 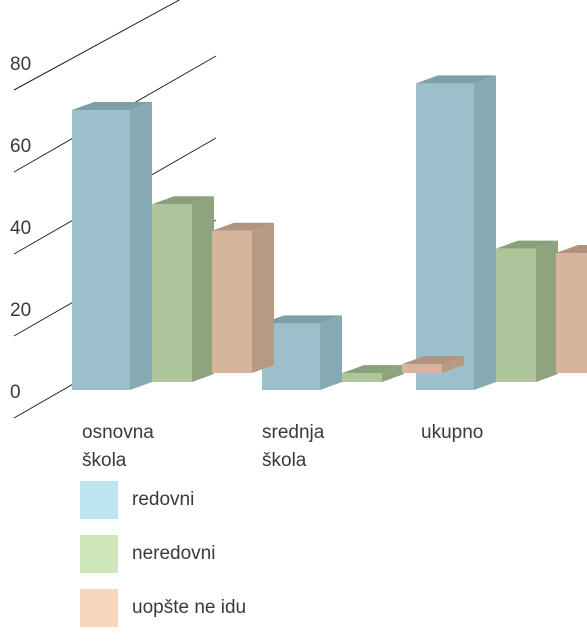 I want to click on category-label: ukupno, so click(x=452, y=432).